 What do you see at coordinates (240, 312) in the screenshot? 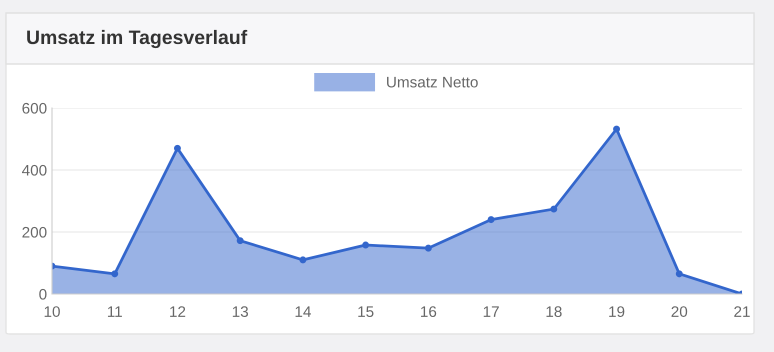
I see `x-tick-label: 13` at bounding box center [240, 312].